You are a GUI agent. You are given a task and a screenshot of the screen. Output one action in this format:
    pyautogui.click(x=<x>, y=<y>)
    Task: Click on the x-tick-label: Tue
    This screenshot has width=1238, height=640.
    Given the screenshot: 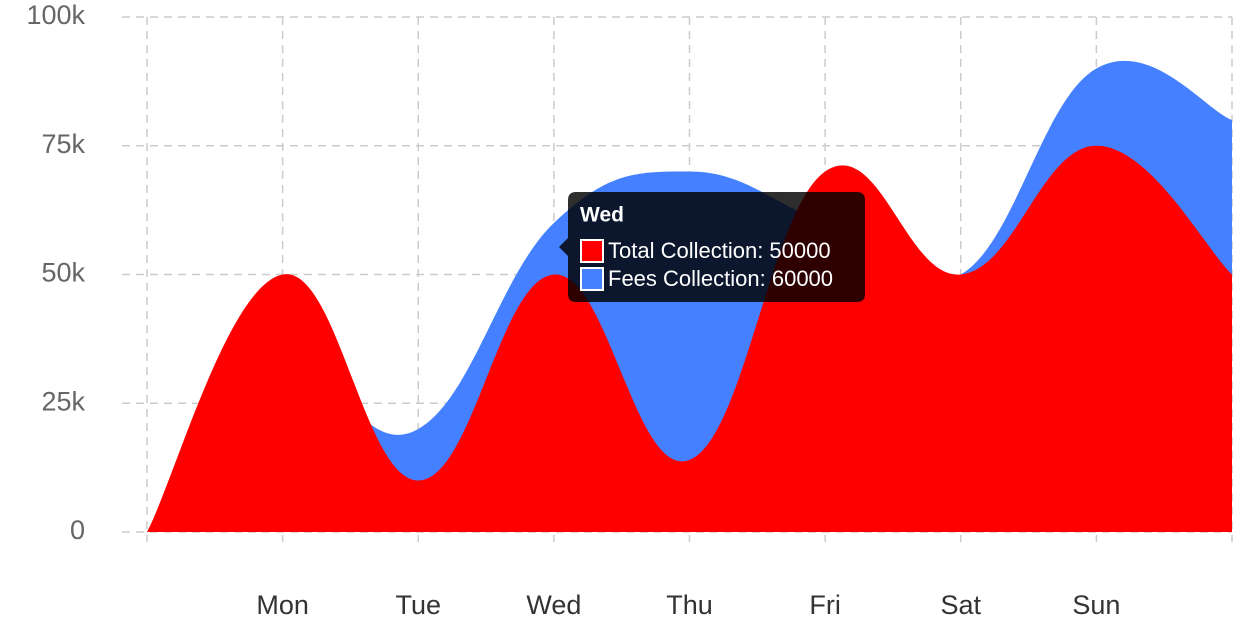 What is the action you would take?
    pyautogui.click(x=418, y=605)
    